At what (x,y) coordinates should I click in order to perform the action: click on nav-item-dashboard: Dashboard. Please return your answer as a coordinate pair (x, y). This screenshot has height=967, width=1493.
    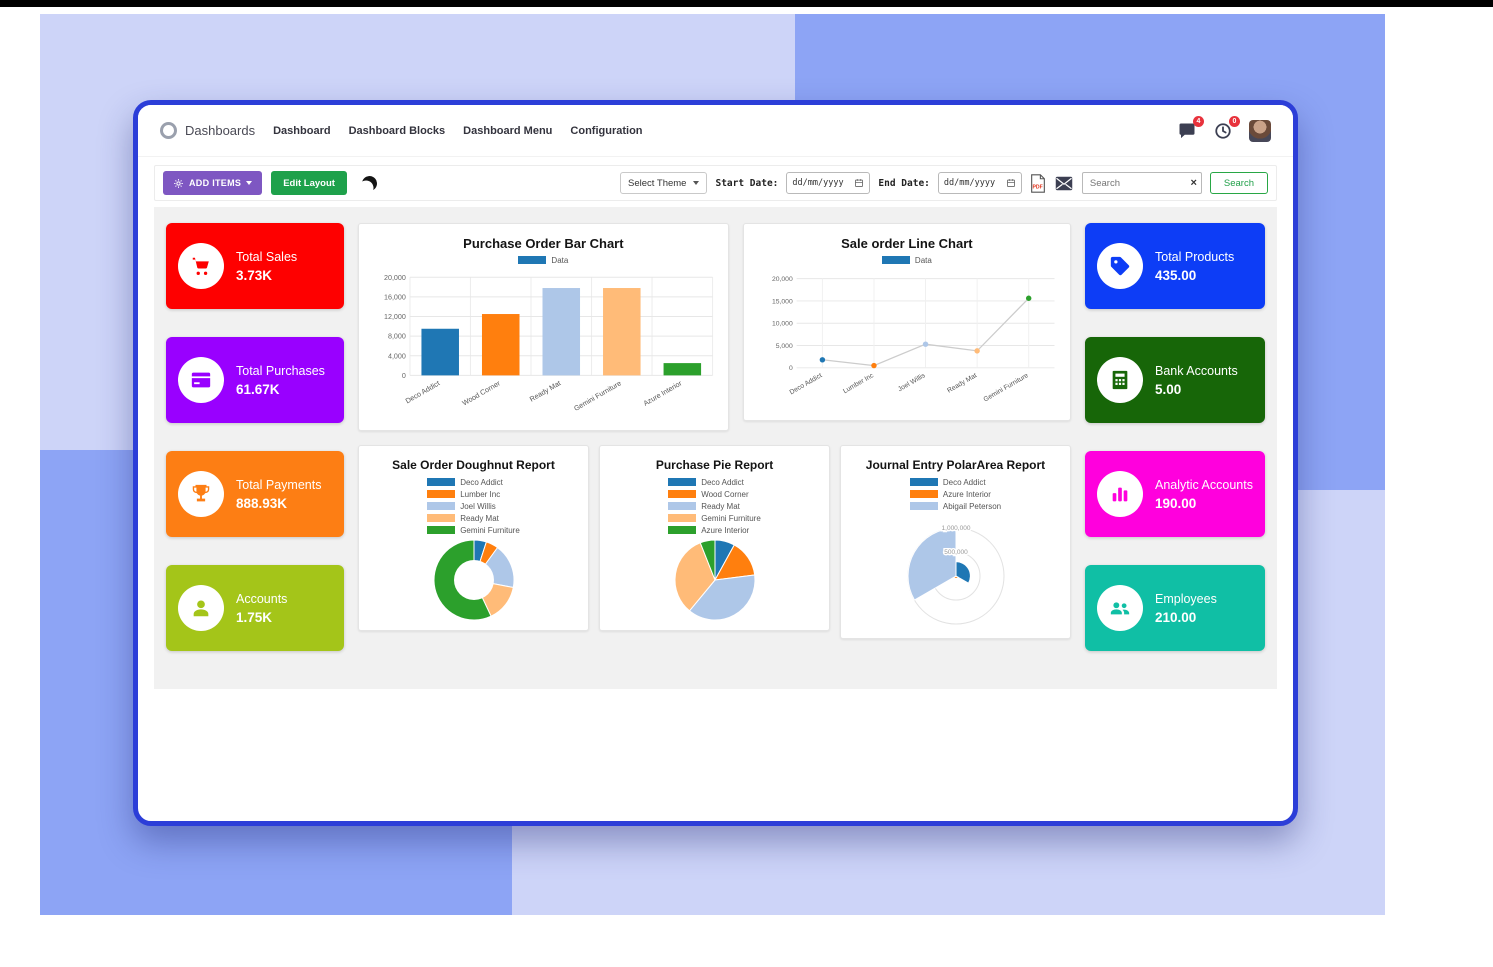
    Looking at the image, I should click on (302, 130).